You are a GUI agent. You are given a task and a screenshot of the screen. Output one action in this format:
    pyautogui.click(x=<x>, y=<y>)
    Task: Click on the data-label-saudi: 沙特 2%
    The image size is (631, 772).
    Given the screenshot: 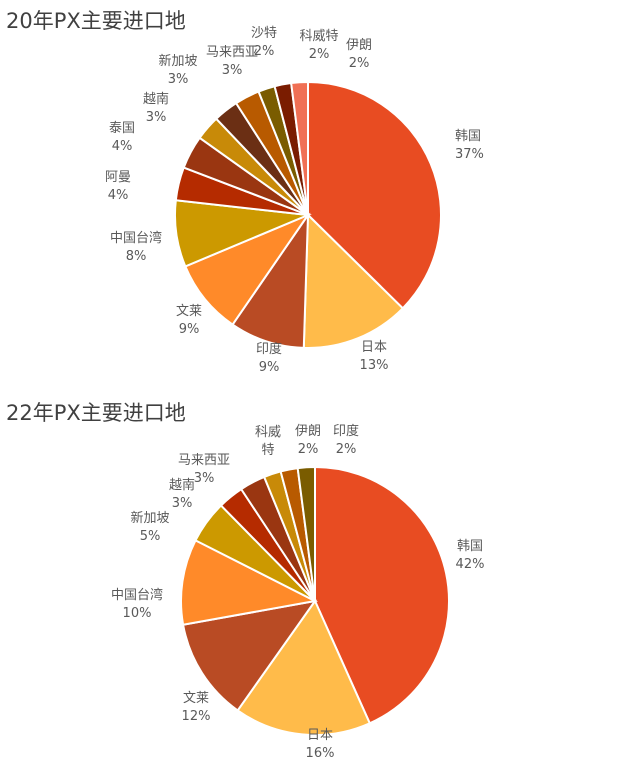 What is the action you would take?
    pyautogui.click(x=264, y=42)
    